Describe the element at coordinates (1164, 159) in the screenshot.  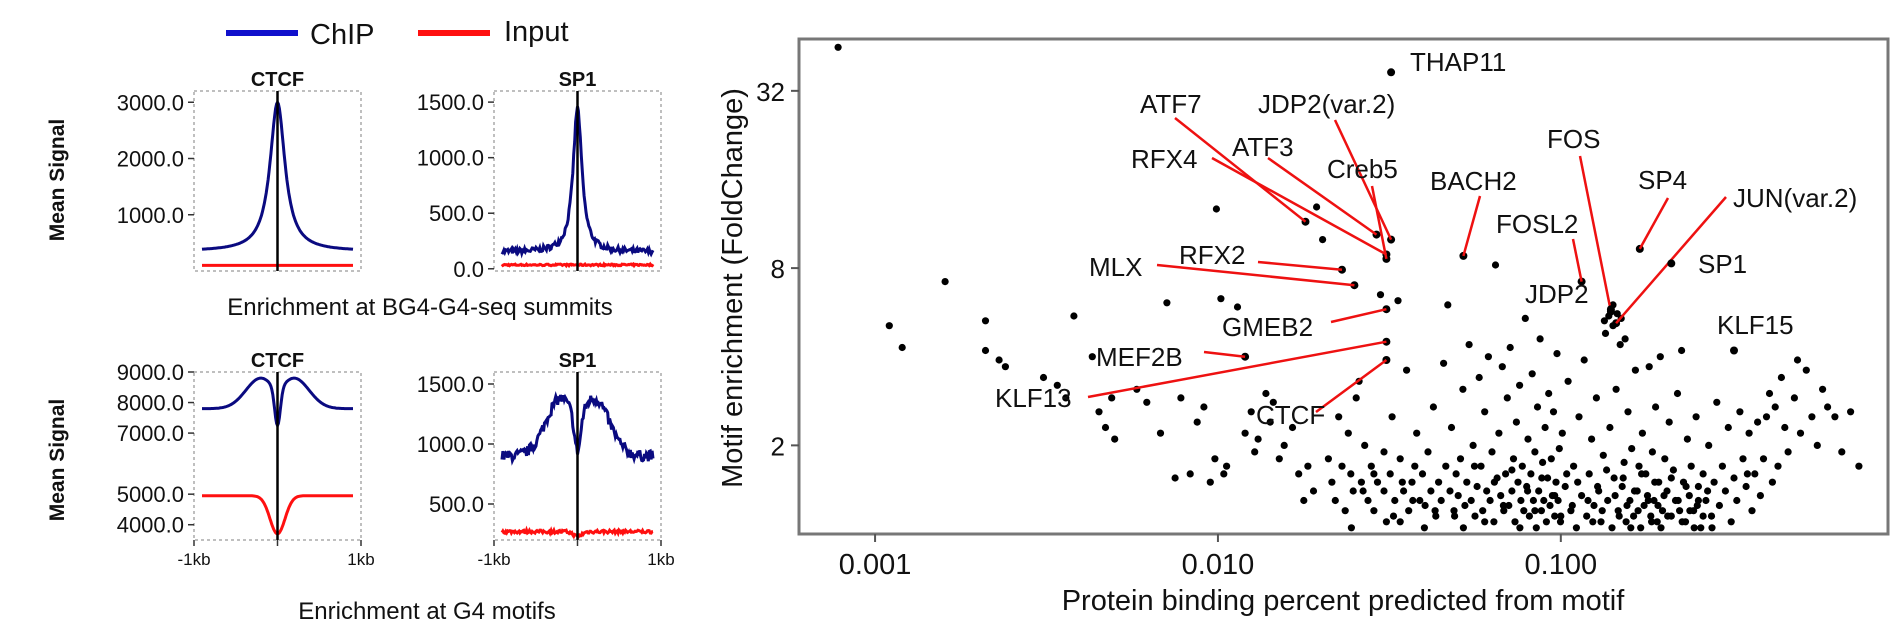
I see `tf-label: RFX4` at that location.